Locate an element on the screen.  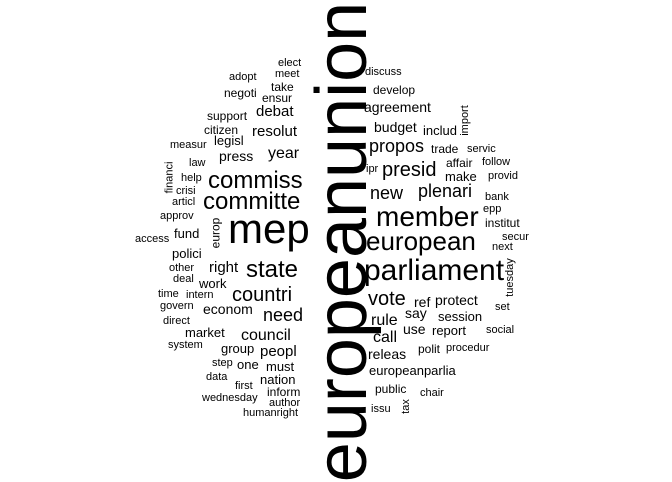
word-wednesday: wednesday is located at coordinates (230, 398).